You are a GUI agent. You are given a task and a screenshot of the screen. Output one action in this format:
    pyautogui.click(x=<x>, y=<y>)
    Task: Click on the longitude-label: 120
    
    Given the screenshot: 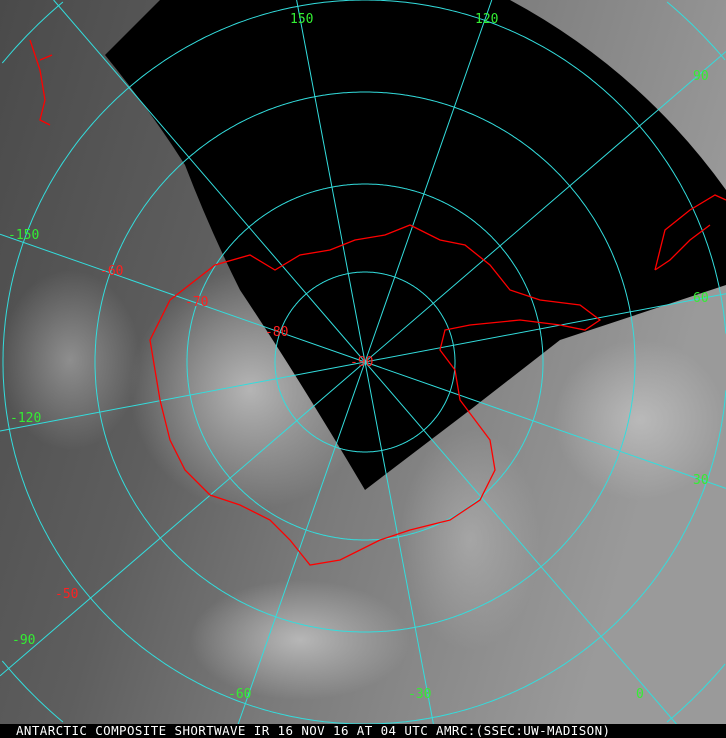 What is the action you would take?
    pyautogui.click(x=486, y=19)
    